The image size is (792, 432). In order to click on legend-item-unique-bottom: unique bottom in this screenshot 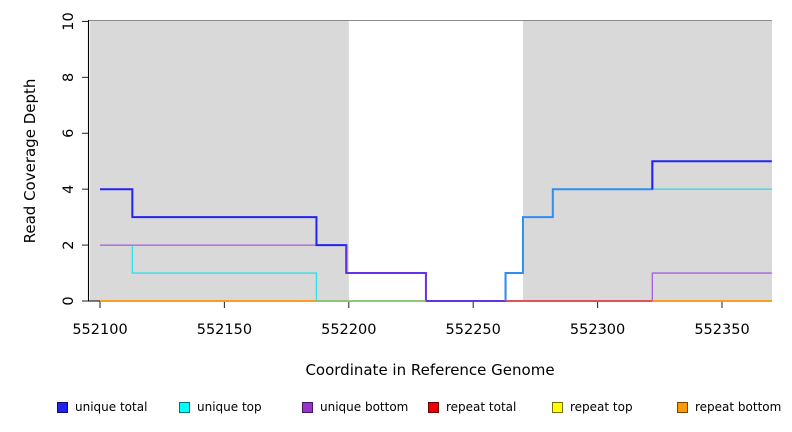, I will do `click(355, 407)`.